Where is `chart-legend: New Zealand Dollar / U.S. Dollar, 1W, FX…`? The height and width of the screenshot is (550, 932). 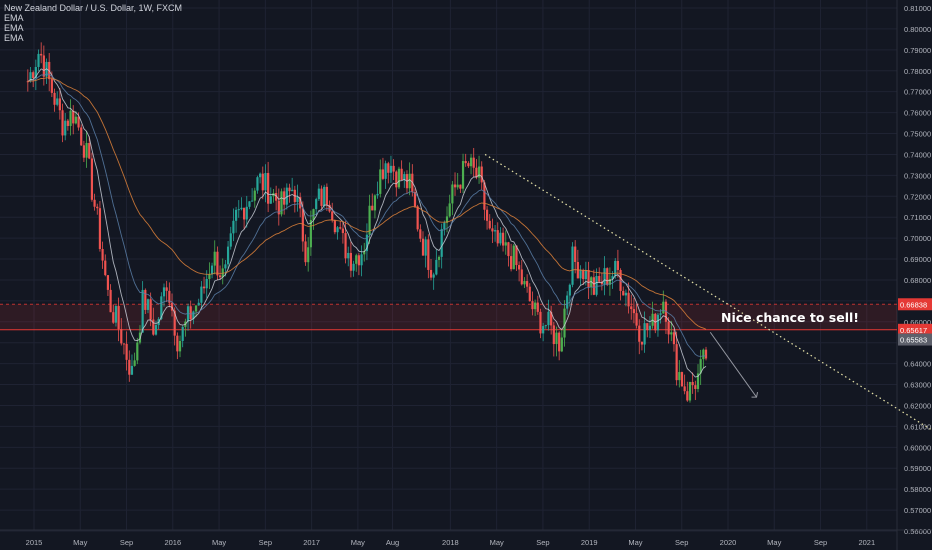 chart-legend: New Zealand Dollar / U.S. Dollar, 1W, FX… is located at coordinates (93, 23).